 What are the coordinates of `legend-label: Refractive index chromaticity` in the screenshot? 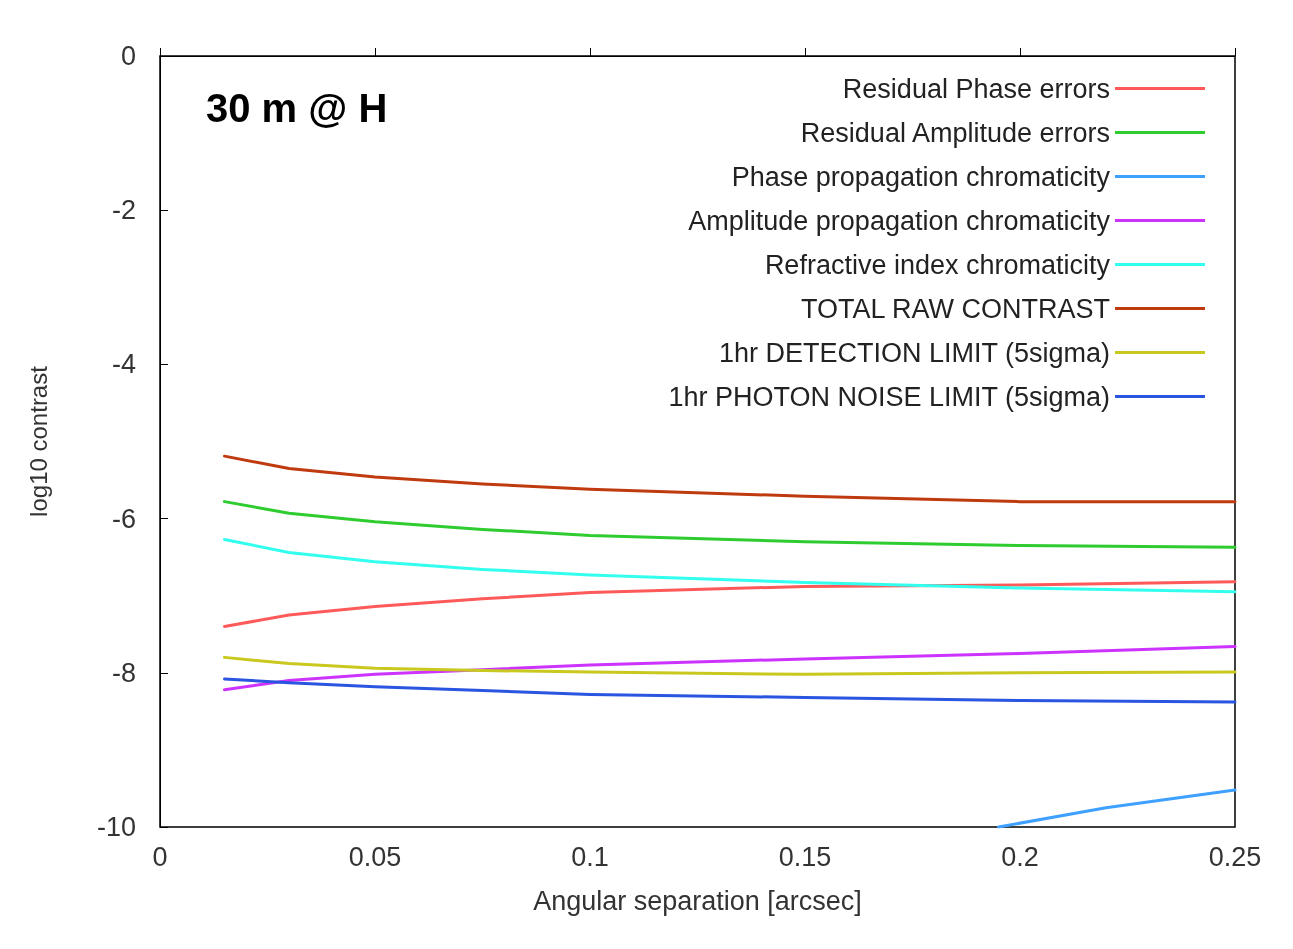 It's located at (937, 264).